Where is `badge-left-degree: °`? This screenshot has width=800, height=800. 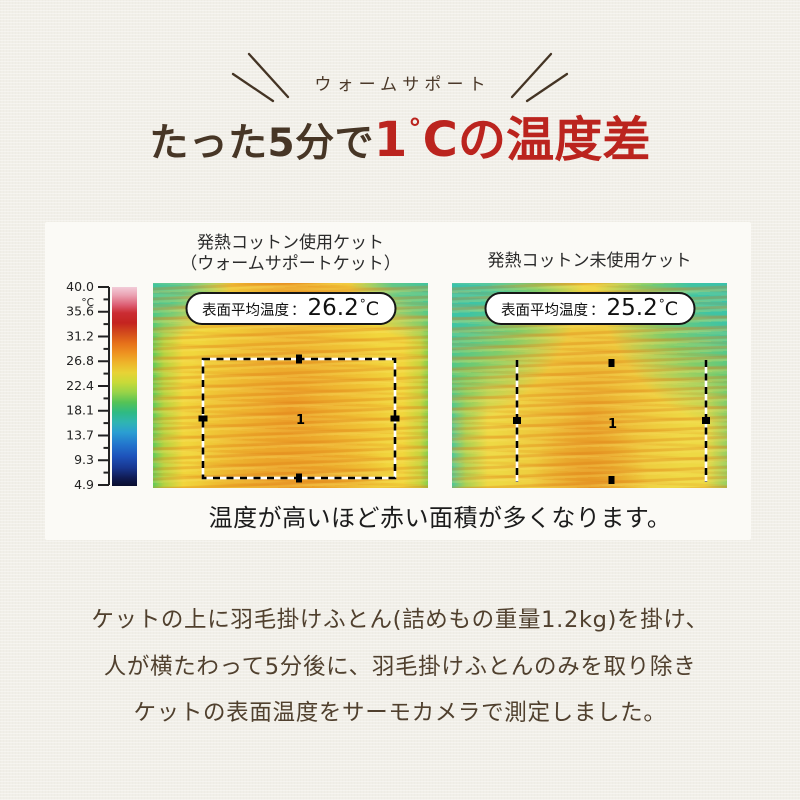
badge-left-degree: ° is located at coordinates (362, 304).